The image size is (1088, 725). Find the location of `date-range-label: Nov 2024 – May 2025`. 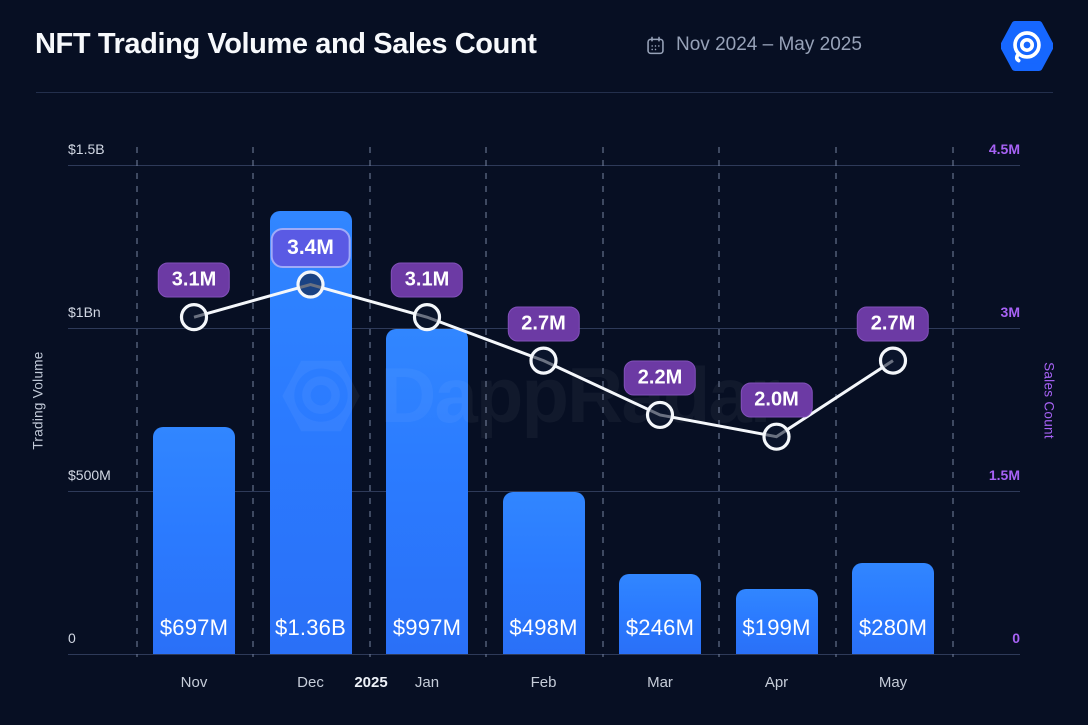

date-range-label: Nov 2024 – May 2025 is located at coordinates (769, 44).